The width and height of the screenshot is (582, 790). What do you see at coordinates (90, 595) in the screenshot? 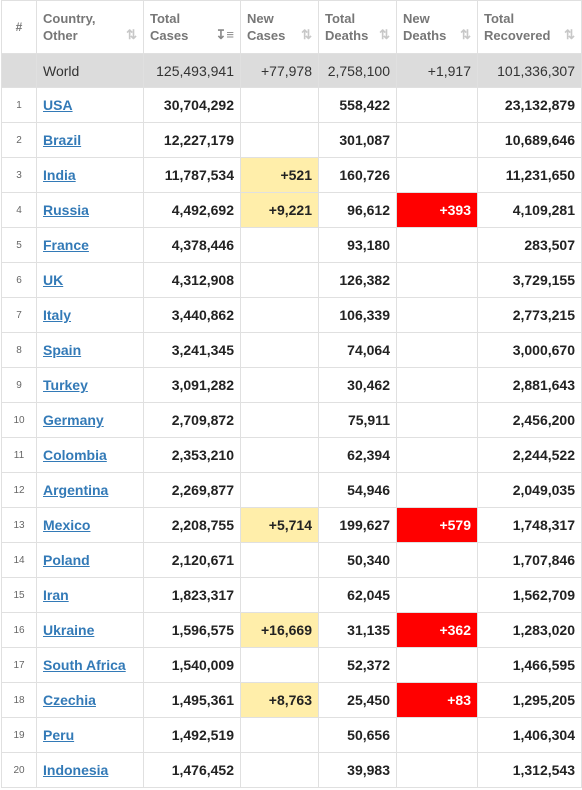
I see `country-cell: Iran` at bounding box center [90, 595].